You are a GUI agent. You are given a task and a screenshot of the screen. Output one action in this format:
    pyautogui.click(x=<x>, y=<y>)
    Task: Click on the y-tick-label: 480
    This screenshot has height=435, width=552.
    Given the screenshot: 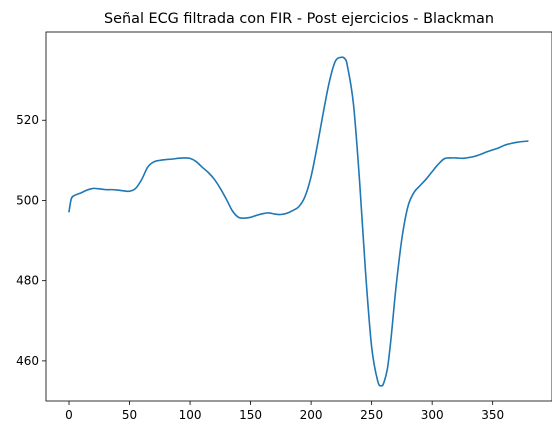 What is the action you would take?
    pyautogui.click(x=27, y=281)
    